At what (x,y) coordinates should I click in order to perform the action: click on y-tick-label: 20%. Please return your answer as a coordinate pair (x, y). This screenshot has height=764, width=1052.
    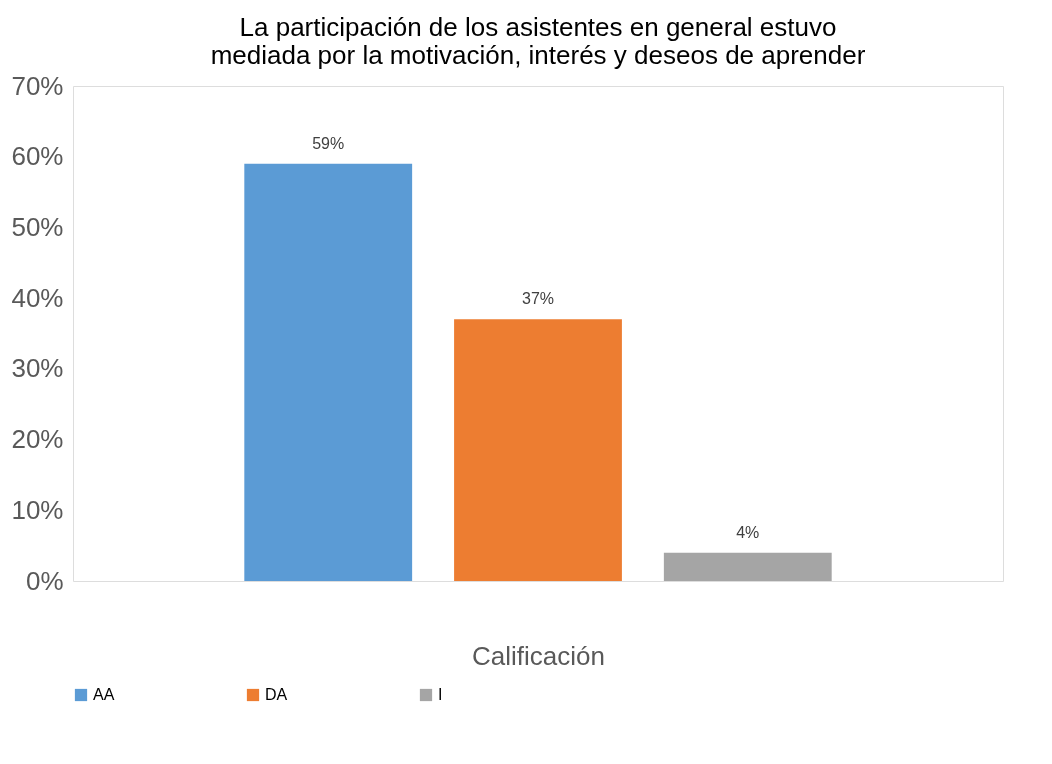
    Looking at the image, I should click on (37, 439).